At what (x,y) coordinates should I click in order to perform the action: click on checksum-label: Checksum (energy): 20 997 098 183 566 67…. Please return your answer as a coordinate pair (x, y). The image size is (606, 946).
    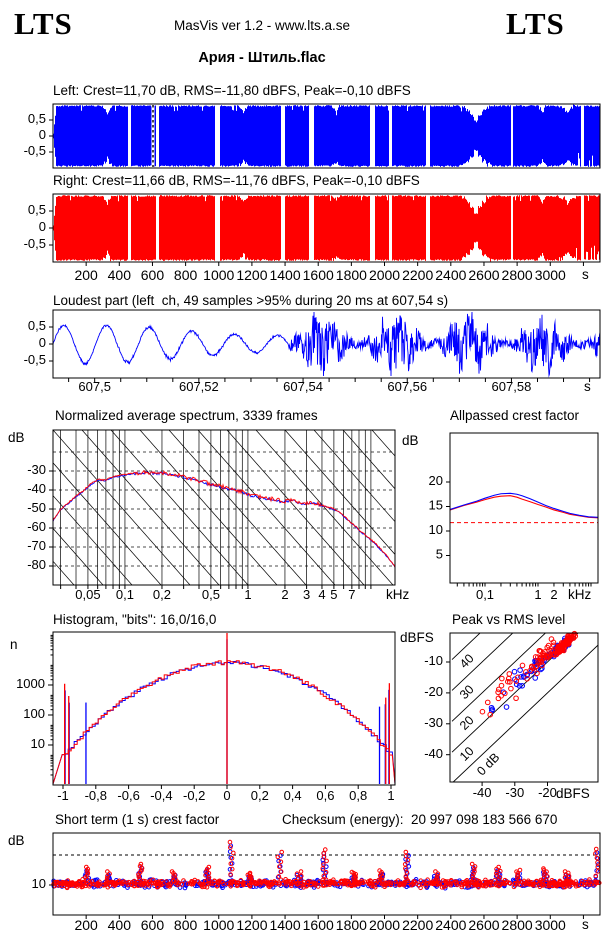
    Looking at the image, I should click on (420, 819).